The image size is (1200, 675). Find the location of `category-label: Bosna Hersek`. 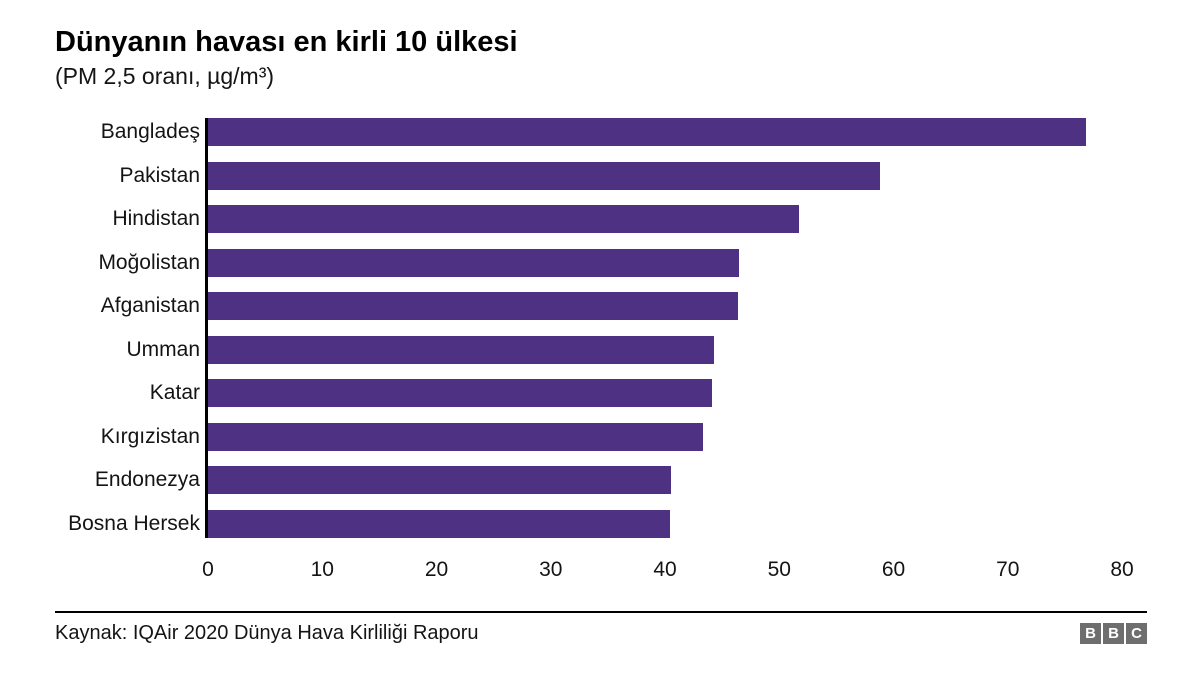

category-label: Bosna Hersek is located at coordinates (134, 523).